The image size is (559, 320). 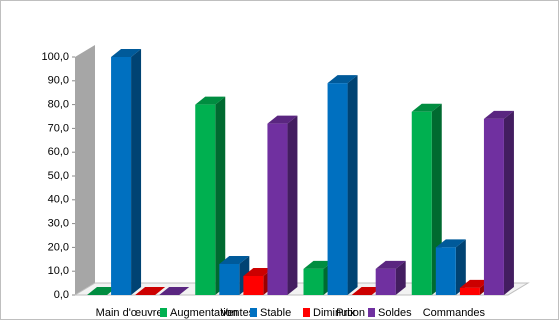 What do you see at coordinates (345, 313) in the screenshot?
I see `x-tick-label: Prix` at bounding box center [345, 313].